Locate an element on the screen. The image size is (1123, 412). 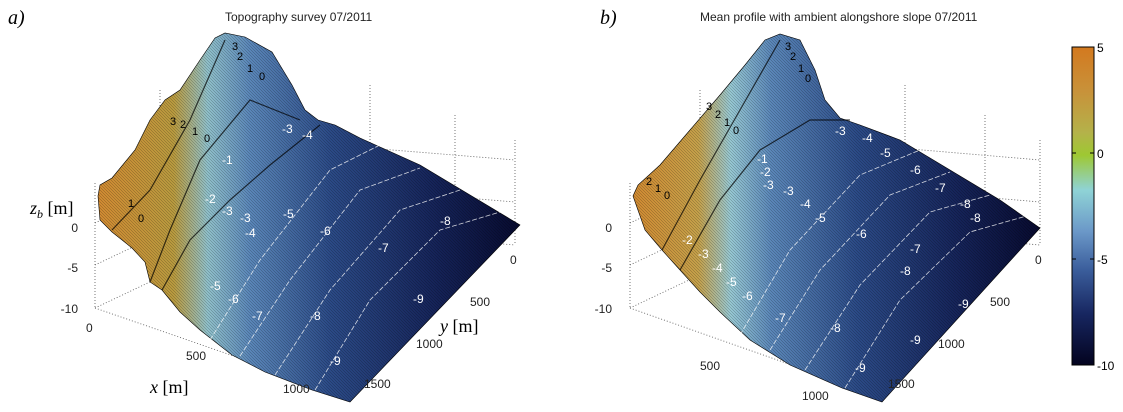
panel-a-y-ticks: 0 500 1000 1500 is located at coordinates (440, 322).